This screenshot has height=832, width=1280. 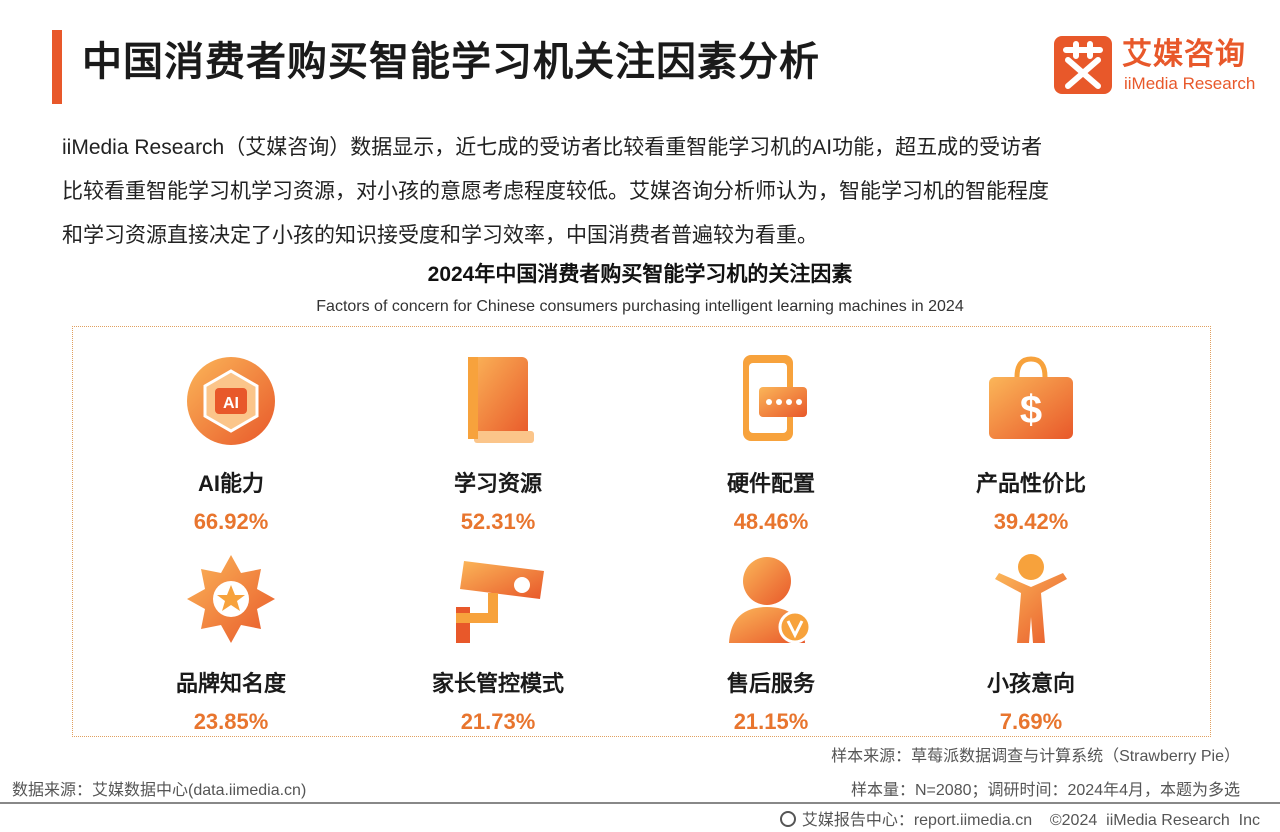 I want to click on factor-value: 7.69%, so click(x=1031, y=721).